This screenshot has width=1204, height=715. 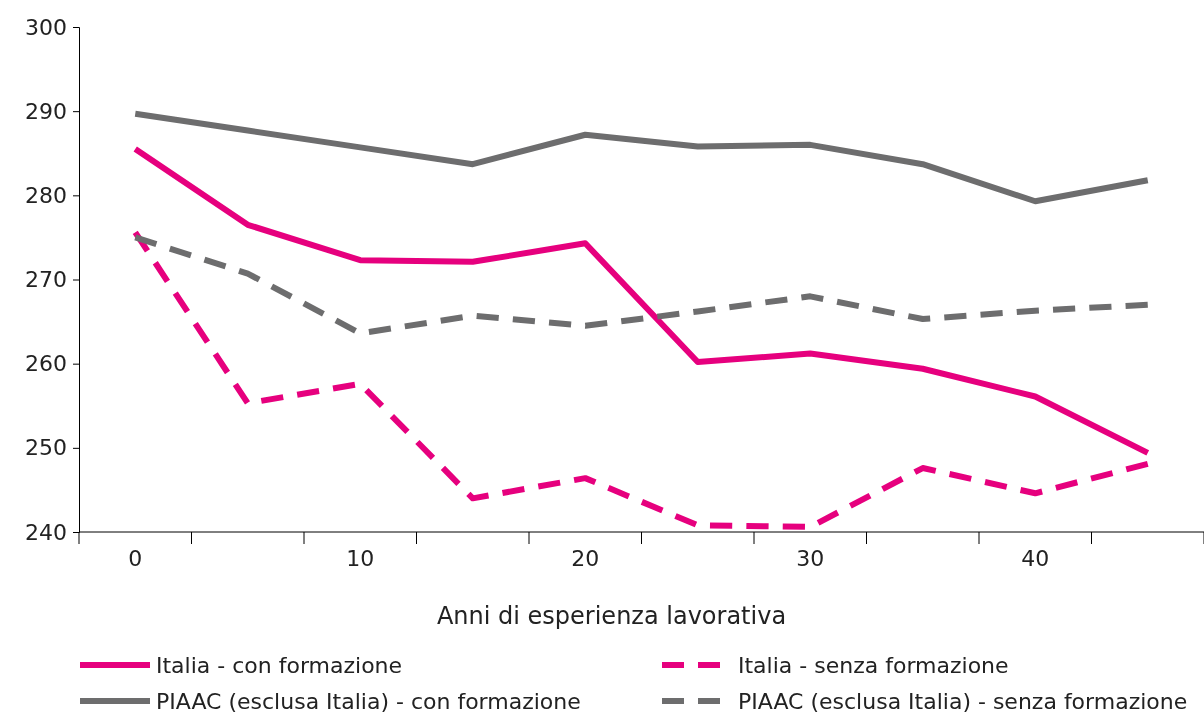 What do you see at coordinates (46, 195) in the screenshot?
I see `y-tick-label: 280` at bounding box center [46, 195].